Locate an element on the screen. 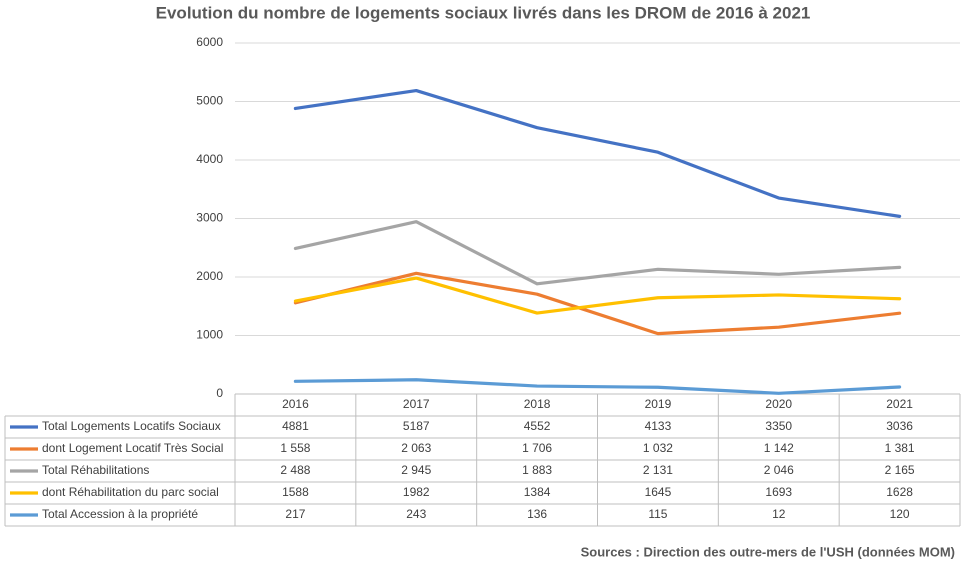 The height and width of the screenshot is (563, 967). table-value: 2 165 is located at coordinates (900, 470).